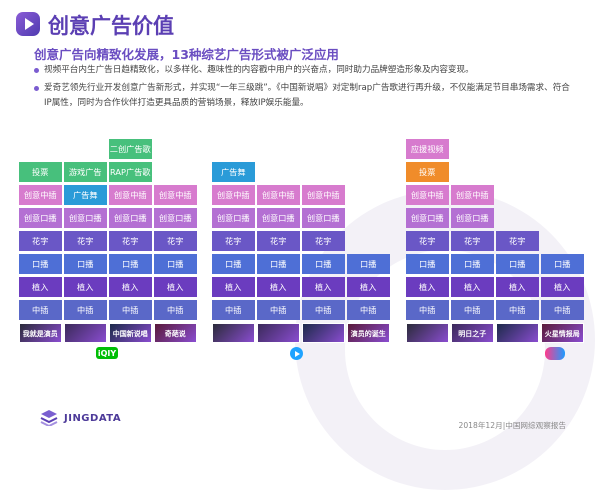 The image size is (600, 490). Describe the element at coordinates (512, 425) in the screenshot. I see `footer-source: 2018年12月|中国网综观察报告` at that location.